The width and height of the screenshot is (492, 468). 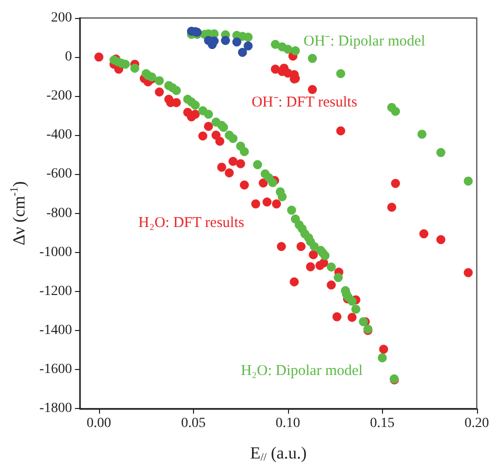 What do you see at coordinates (55, 408) in the screenshot?
I see `y-tick-label: -1800` at bounding box center [55, 408].